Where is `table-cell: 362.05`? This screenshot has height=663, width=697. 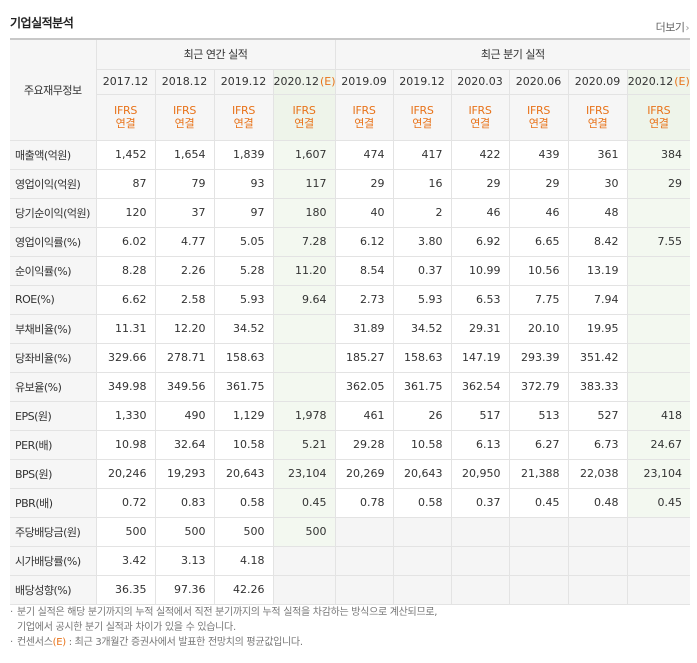
table-cell: 362.05 is located at coordinates (364, 386).